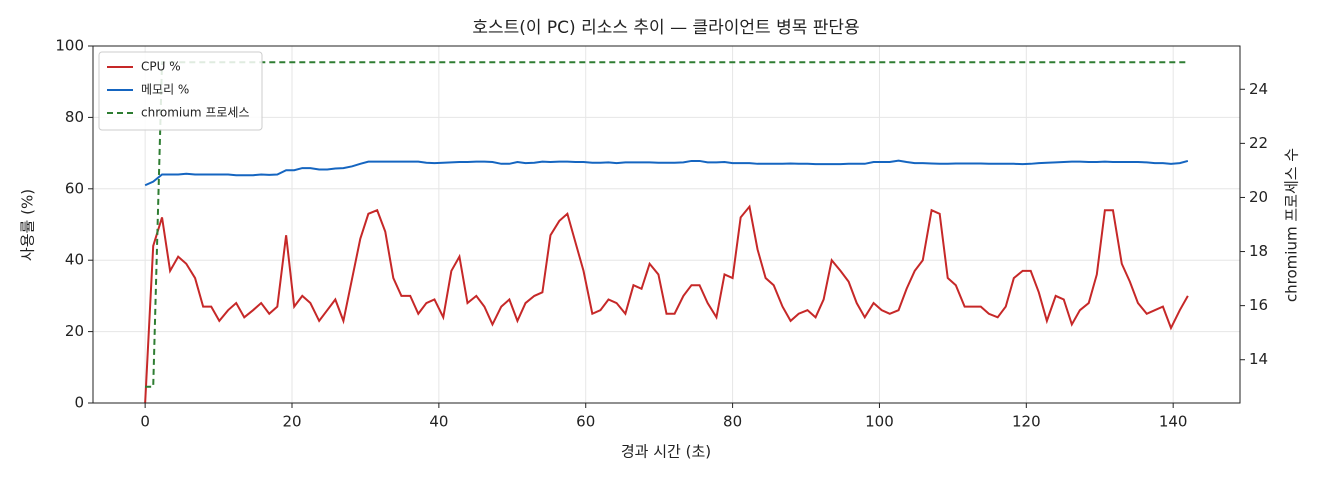  Describe the element at coordinates (74, 117) in the screenshot. I see `y-tick-label: 80` at that location.